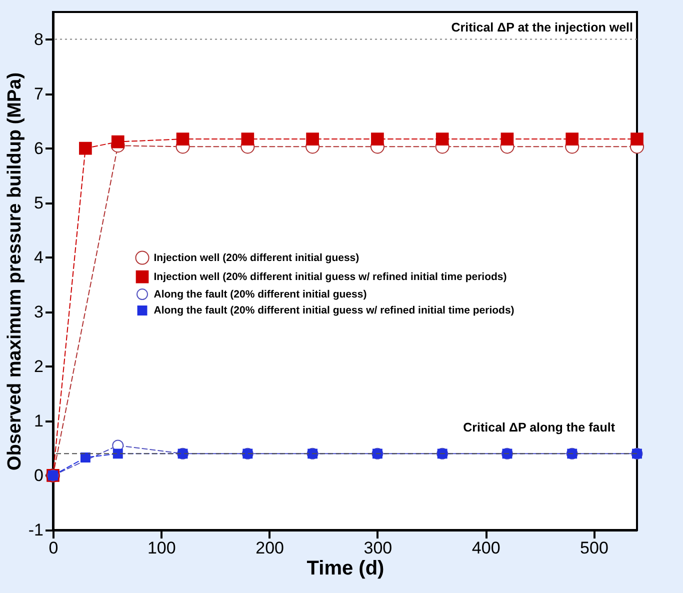 Image resolution: width=683 pixels, height=593 pixels. Describe the element at coordinates (39, 366) in the screenshot. I see `y-tick-label: 2` at that location.